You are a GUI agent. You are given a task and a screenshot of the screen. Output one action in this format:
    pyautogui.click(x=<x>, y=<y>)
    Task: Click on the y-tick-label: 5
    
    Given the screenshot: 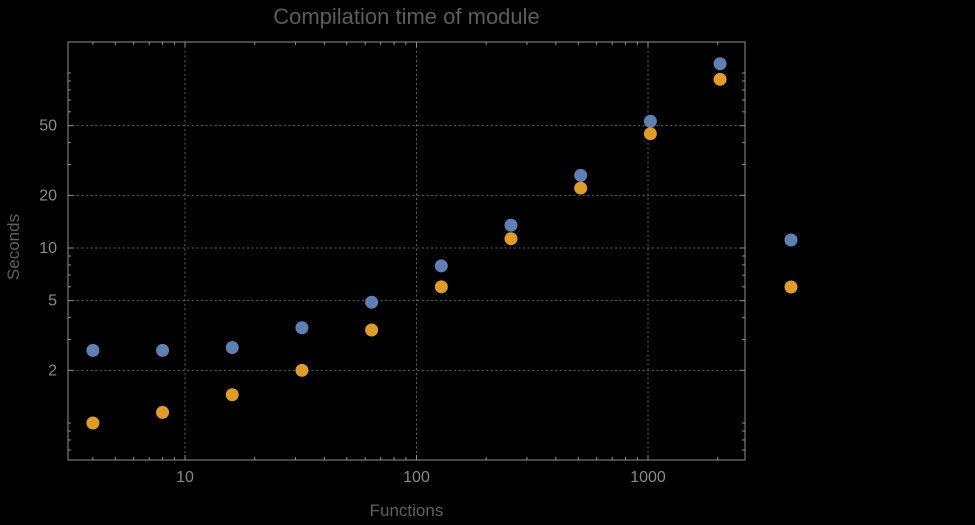 What is the action you would take?
    pyautogui.click(x=52, y=301)
    